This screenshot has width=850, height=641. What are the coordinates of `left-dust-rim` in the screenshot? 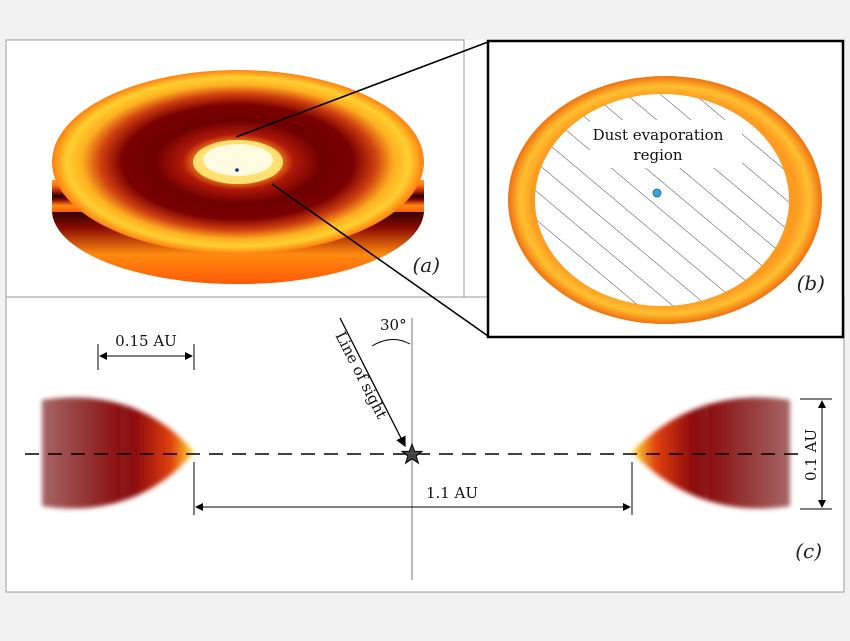 It's located at (118, 453).